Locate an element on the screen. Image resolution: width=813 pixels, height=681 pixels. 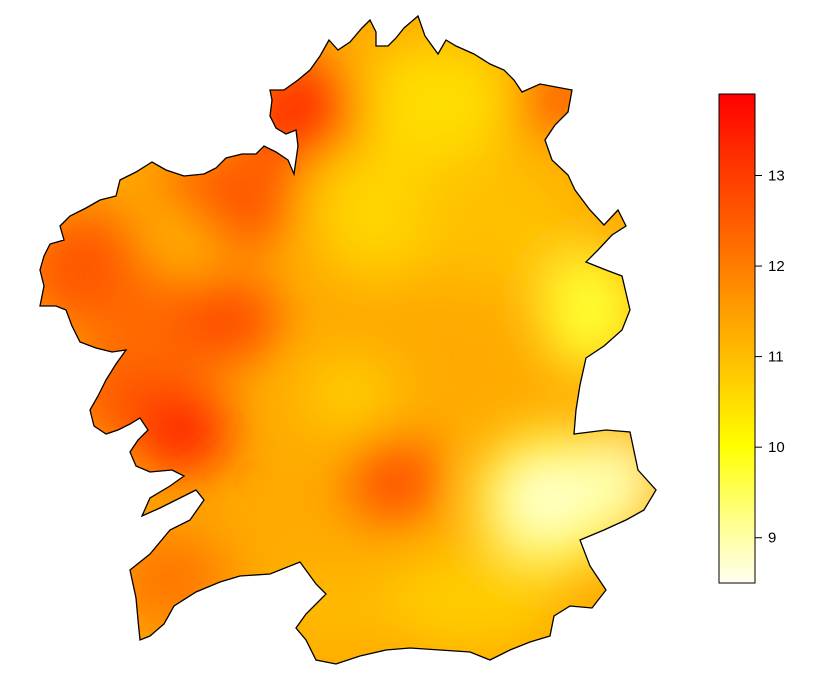
colorbar-tick-label: 10 is located at coordinates (776, 447).